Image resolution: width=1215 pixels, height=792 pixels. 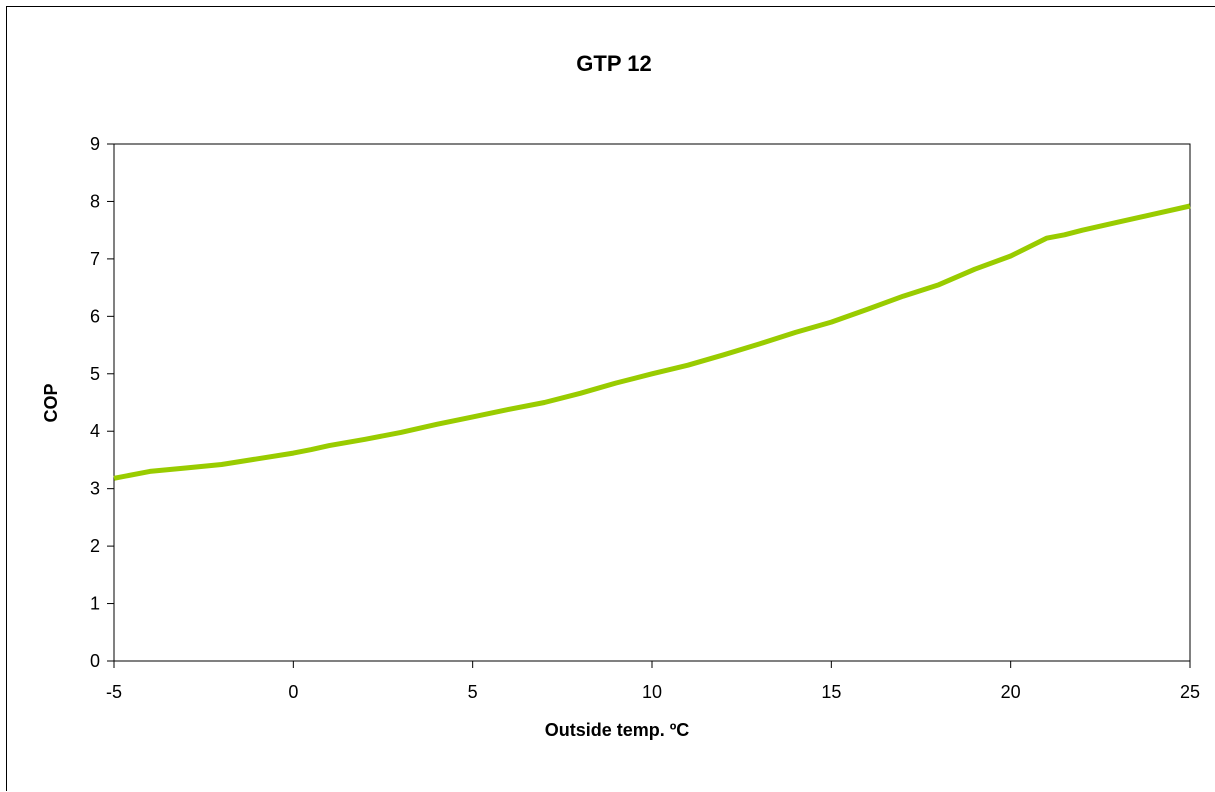 What do you see at coordinates (95, 316) in the screenshot?
I see `y-tick-label: 6` at bounding box center [95, 316].